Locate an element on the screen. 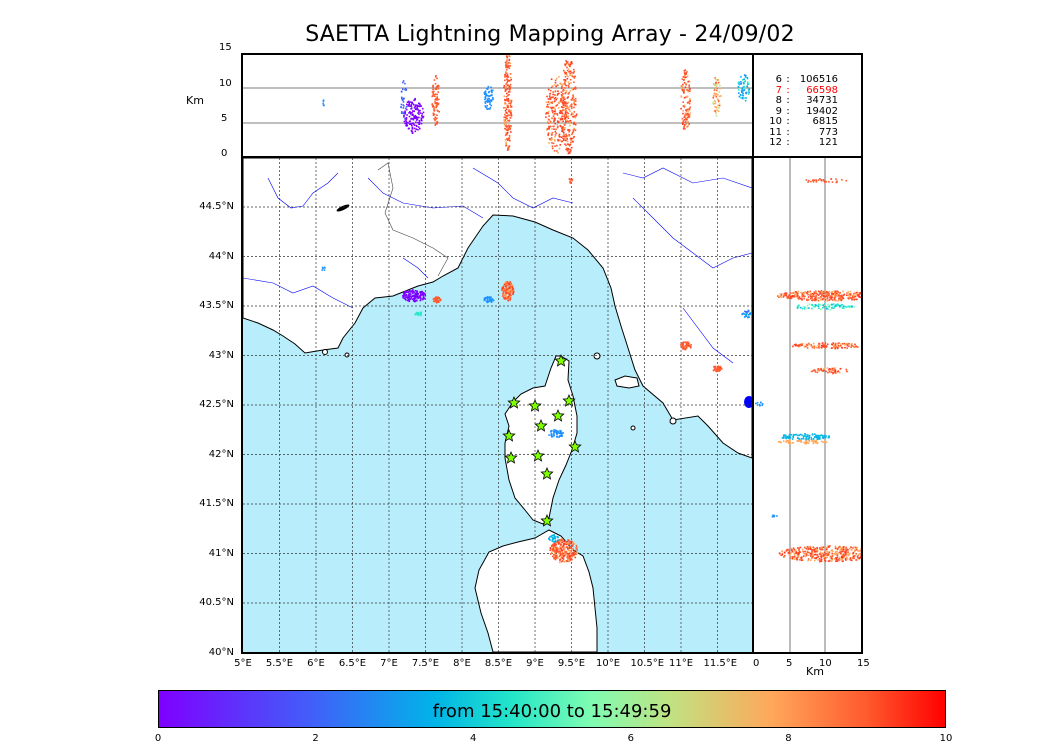 The width and height of the screenshot is (1050, 750). latitude-tick-label: 41.5°N is located at coordinates (216, 503).